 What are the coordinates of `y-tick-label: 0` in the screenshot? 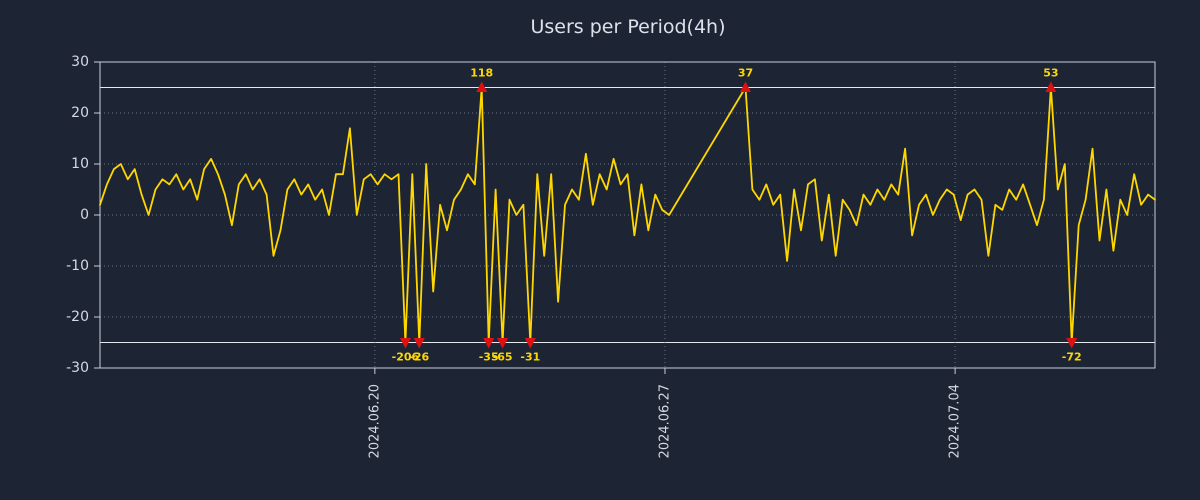 It's located at (84, 215).